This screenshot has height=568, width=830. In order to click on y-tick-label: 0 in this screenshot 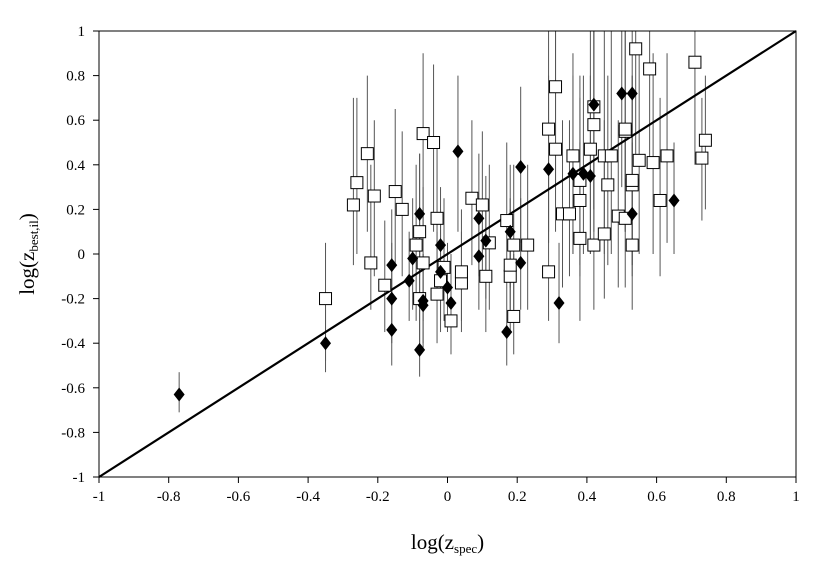, I will do `click(82, 255)`.